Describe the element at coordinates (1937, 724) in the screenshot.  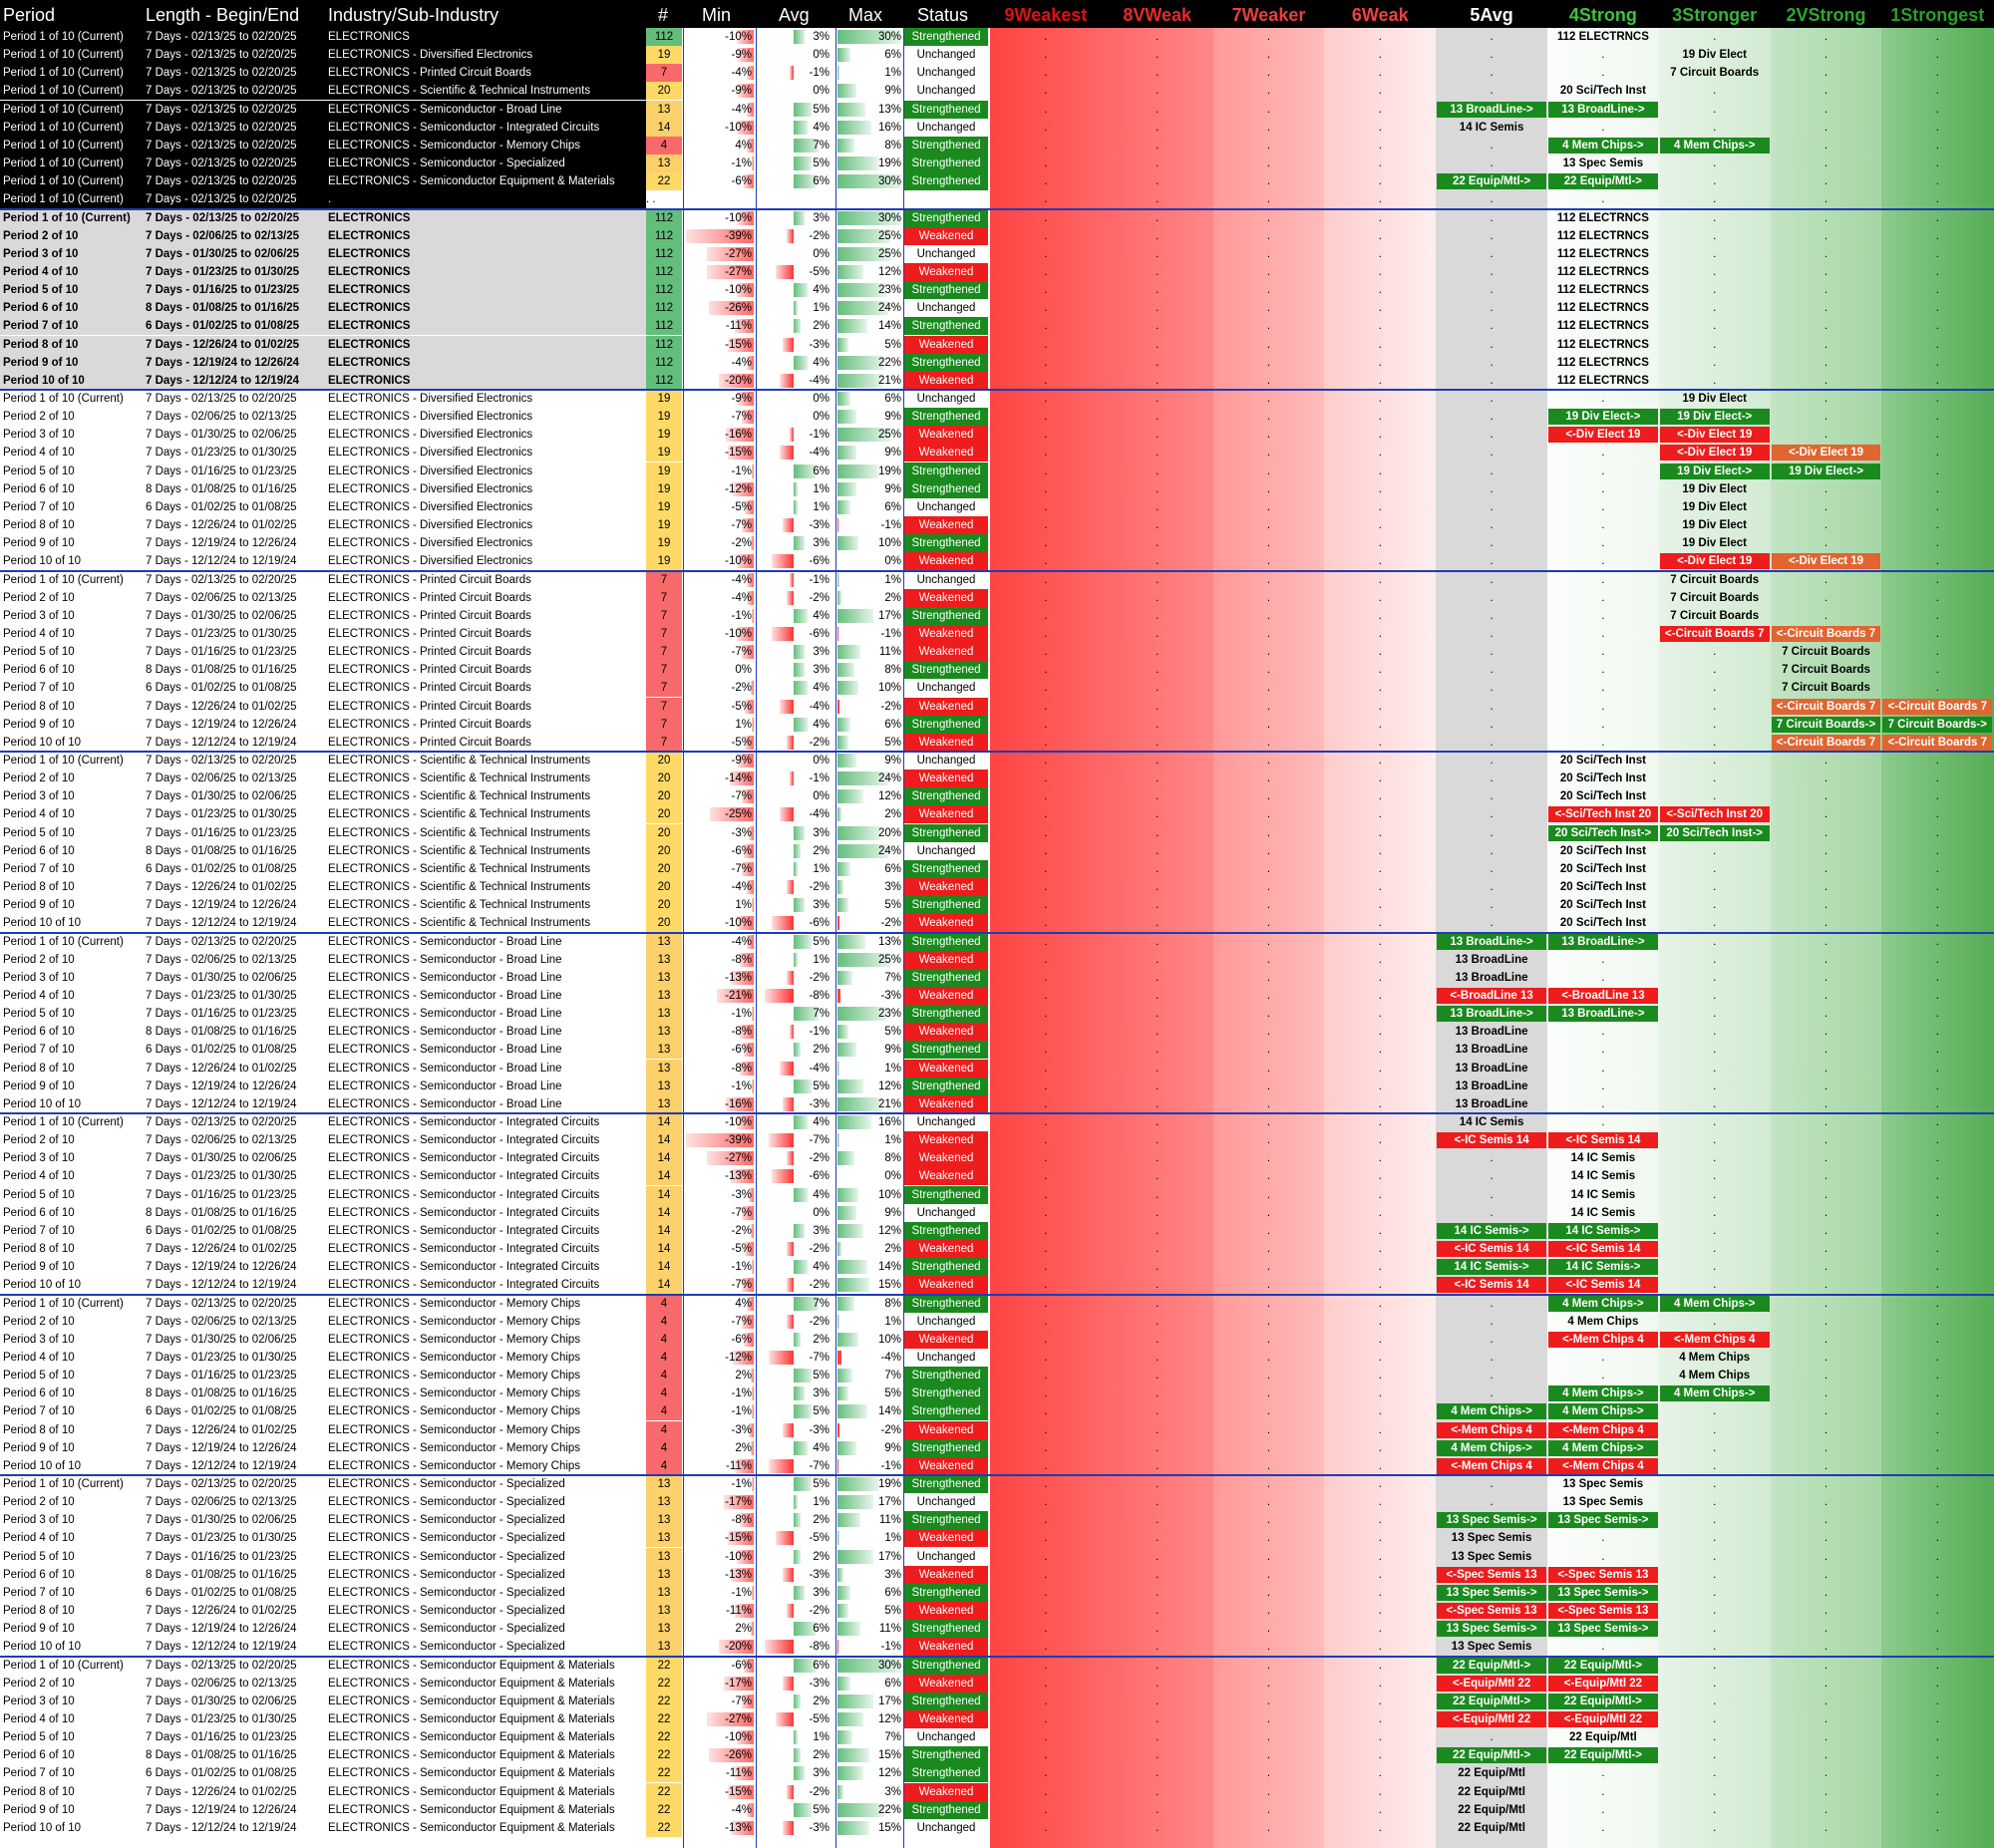
I see `band-label: 7 Circuit Boards->` at that location.